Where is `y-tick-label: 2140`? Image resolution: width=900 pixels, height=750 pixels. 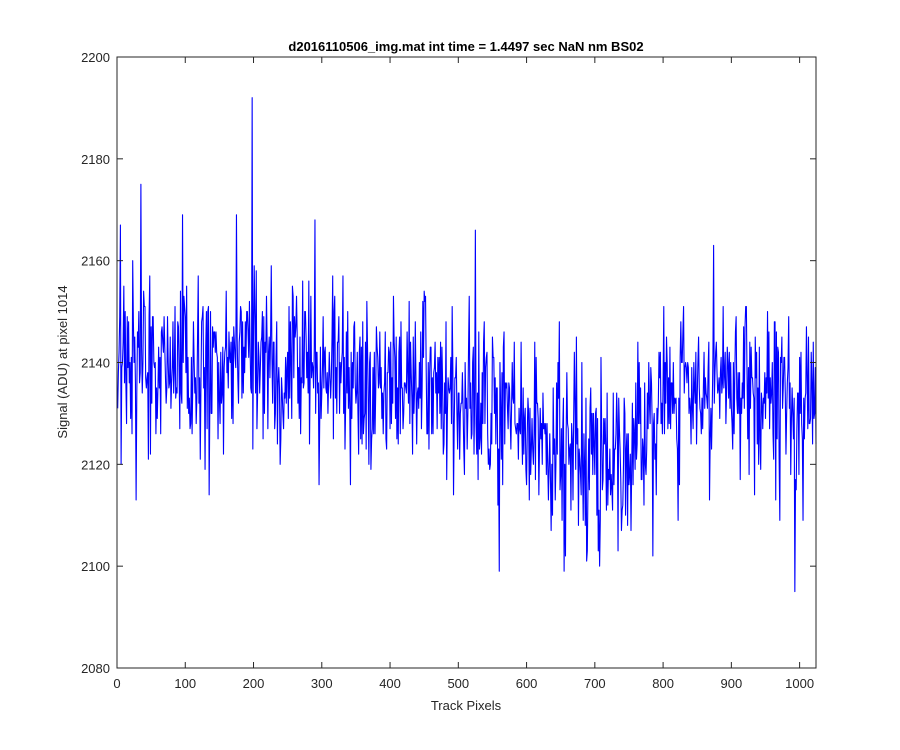
y-tick-label: 2140 is located at coordinates (95, 363).